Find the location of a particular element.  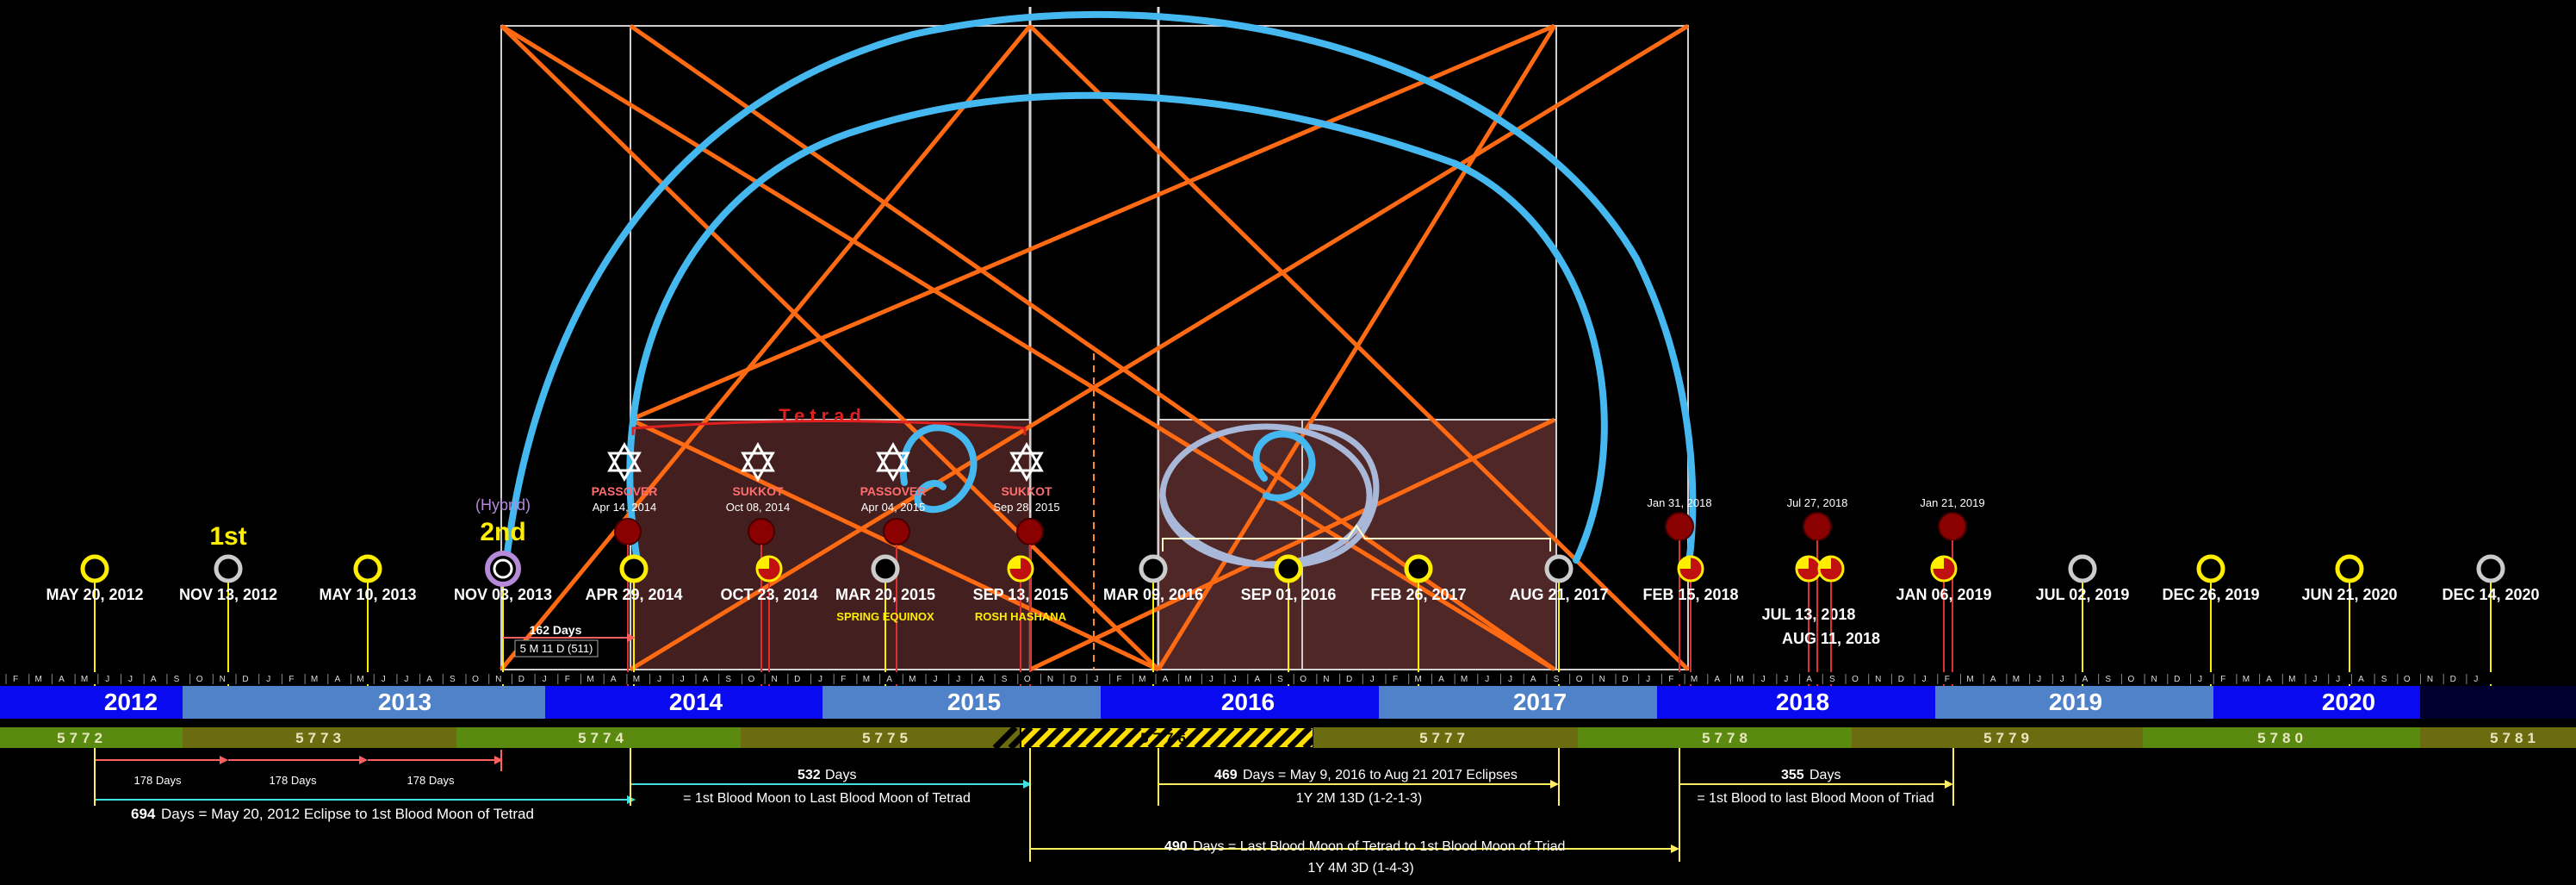

eclipse-date-16: JUL 02, 2019 is located at coordinates (2083, 594).